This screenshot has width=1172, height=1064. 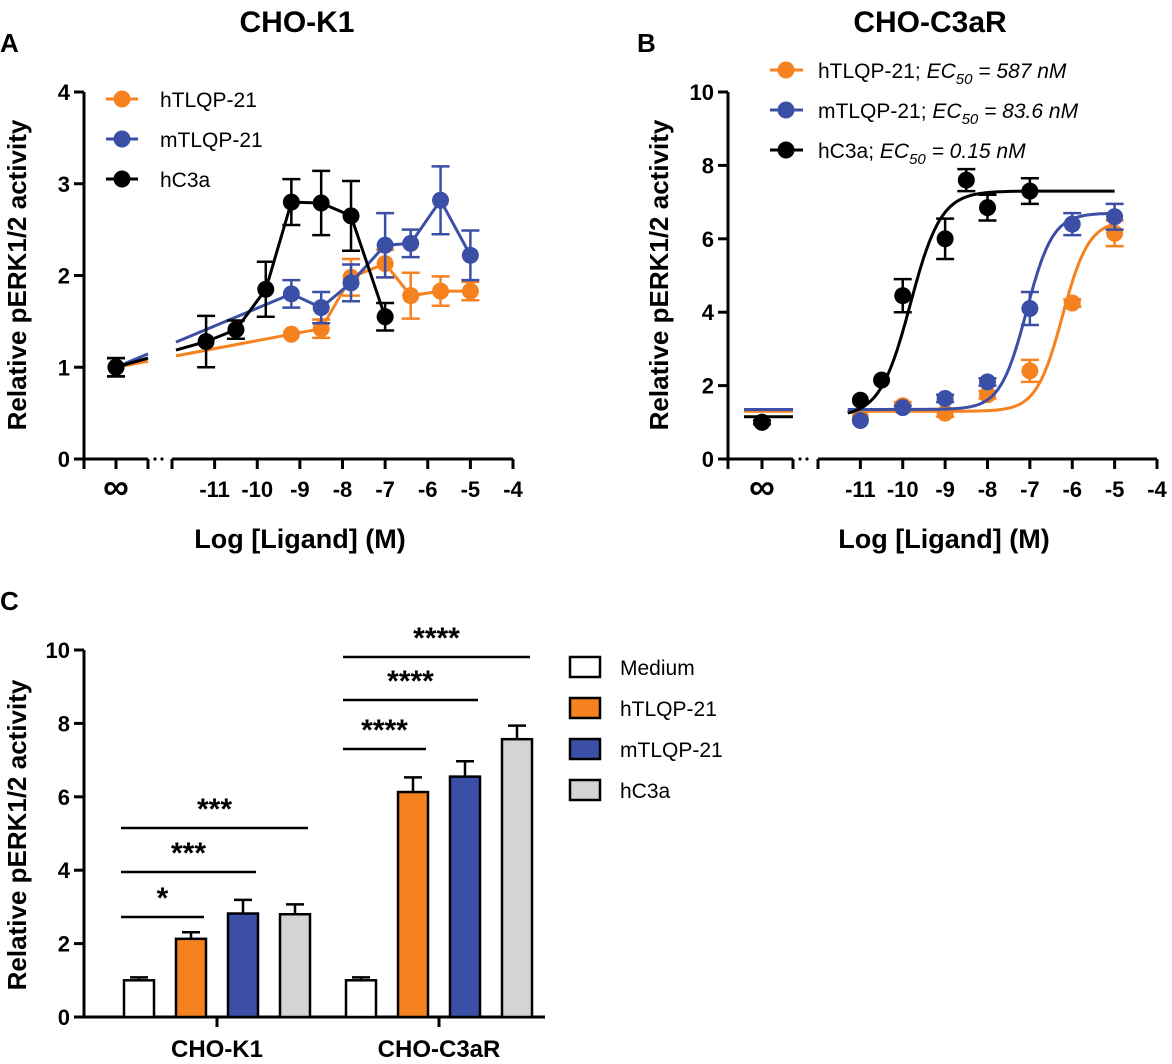 I want to click on baseline-point, so click(x=762, y=422).